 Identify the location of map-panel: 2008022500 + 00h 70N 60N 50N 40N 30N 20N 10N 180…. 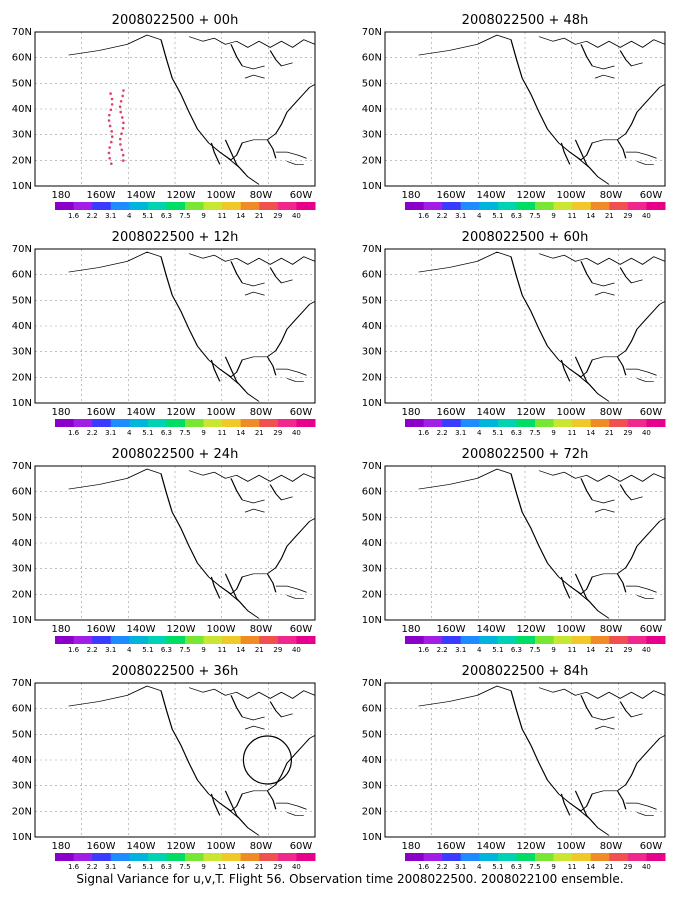
(164, 116).